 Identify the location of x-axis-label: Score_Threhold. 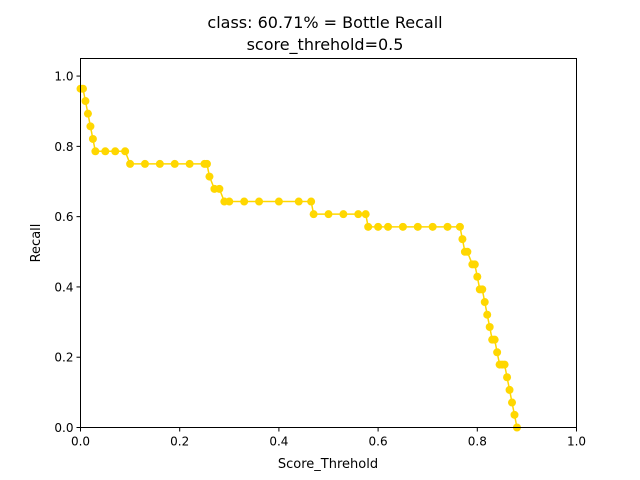
(328, 464).